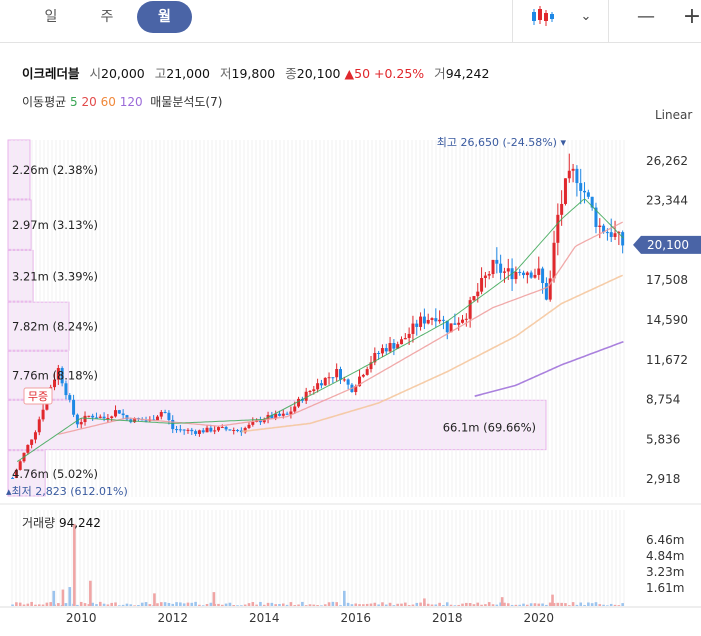 This screenshot has height=636, width=701. Describe the element at coordinates (61, 523) in the screenshot. I see `volume-panel-title: 거래량 94,242` at that location.